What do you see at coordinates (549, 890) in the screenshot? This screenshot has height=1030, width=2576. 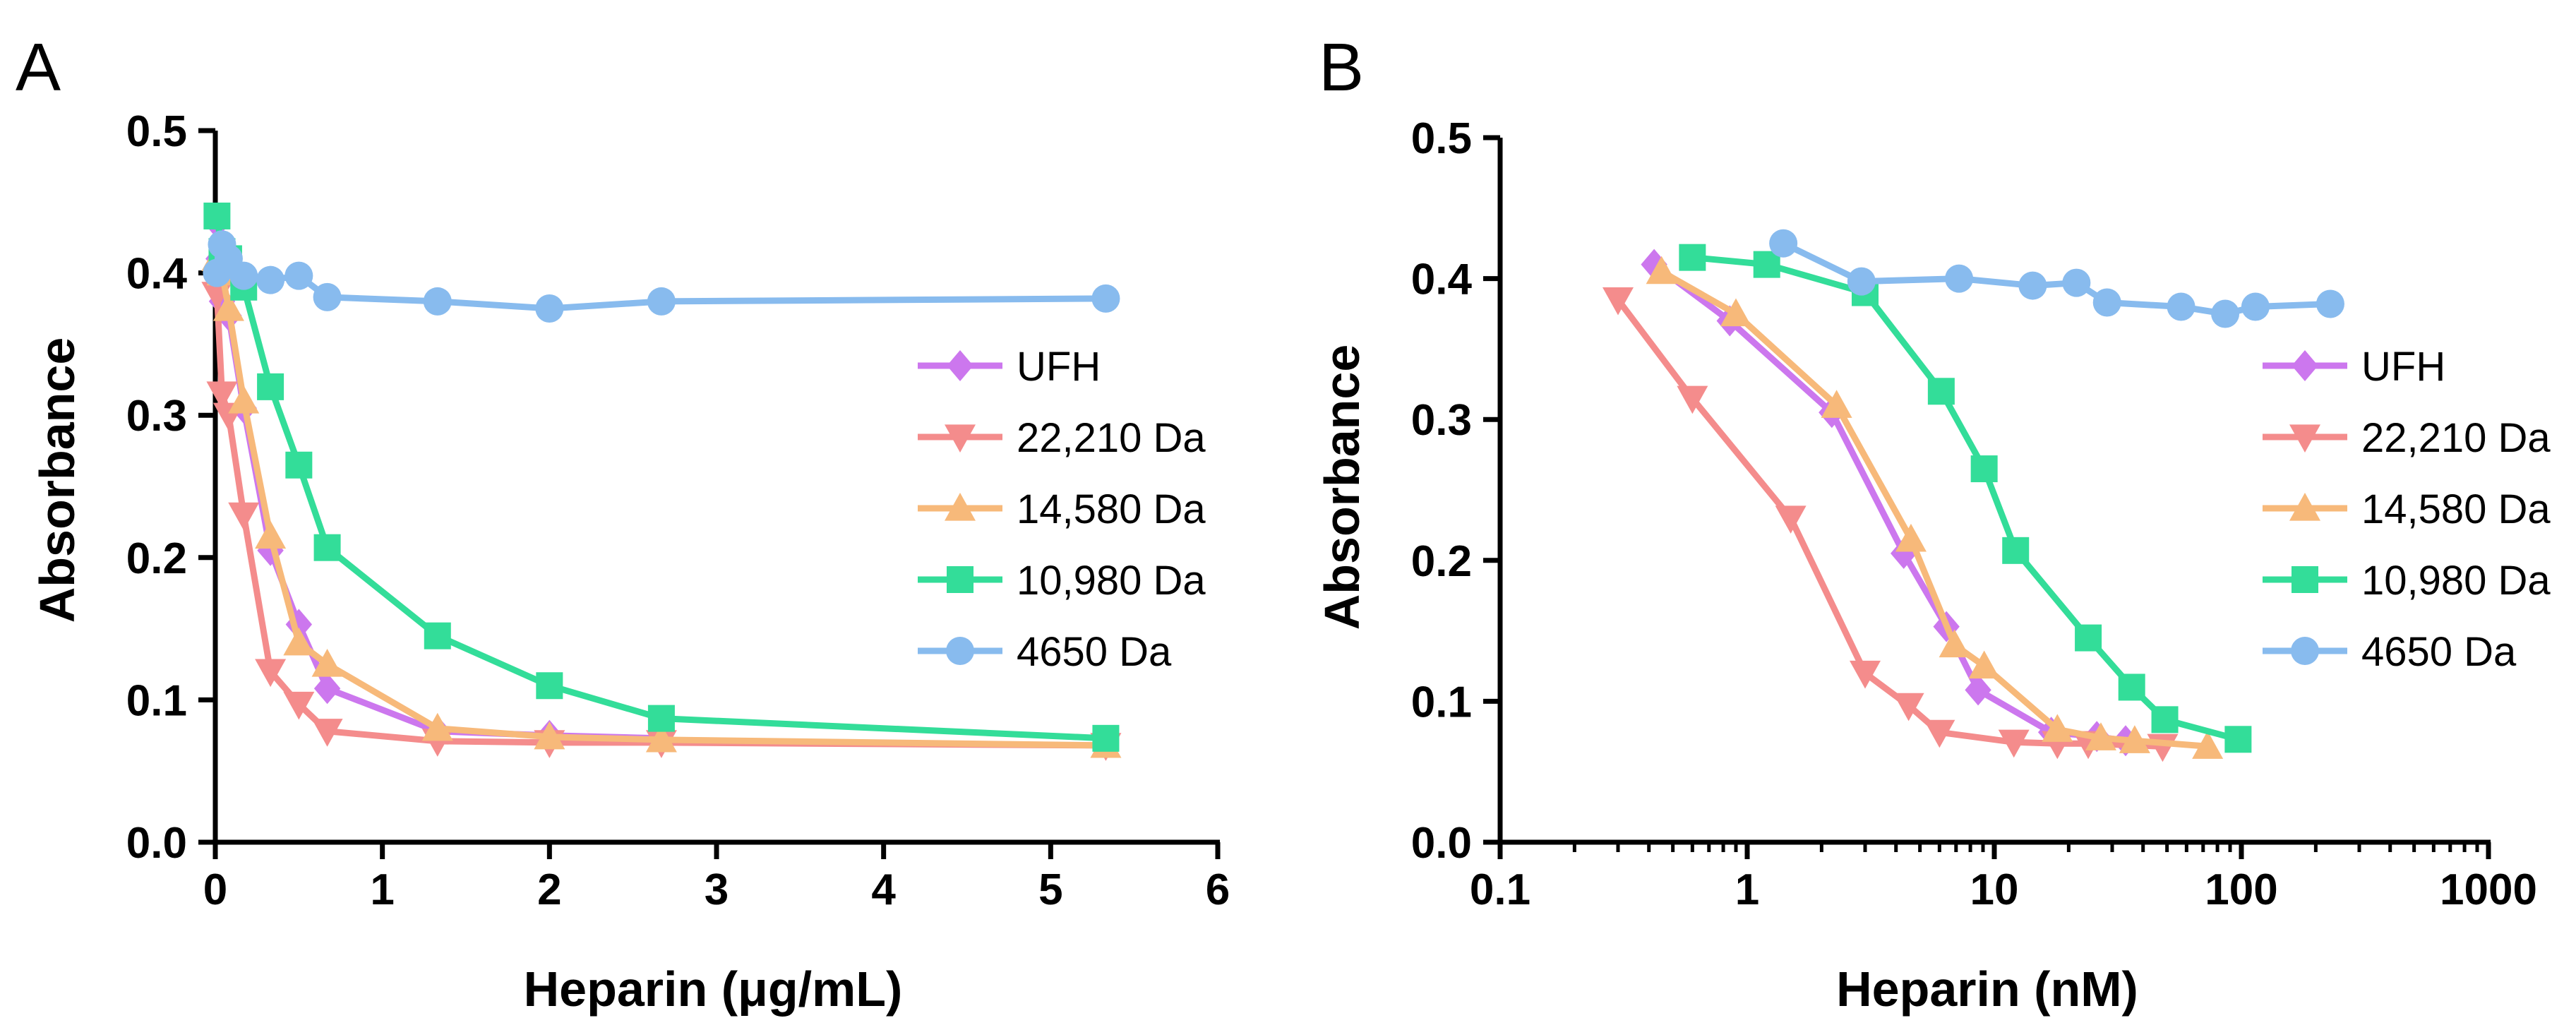 I see `panel-a-x-tick-label: 2` at bounding box center [549, 890].